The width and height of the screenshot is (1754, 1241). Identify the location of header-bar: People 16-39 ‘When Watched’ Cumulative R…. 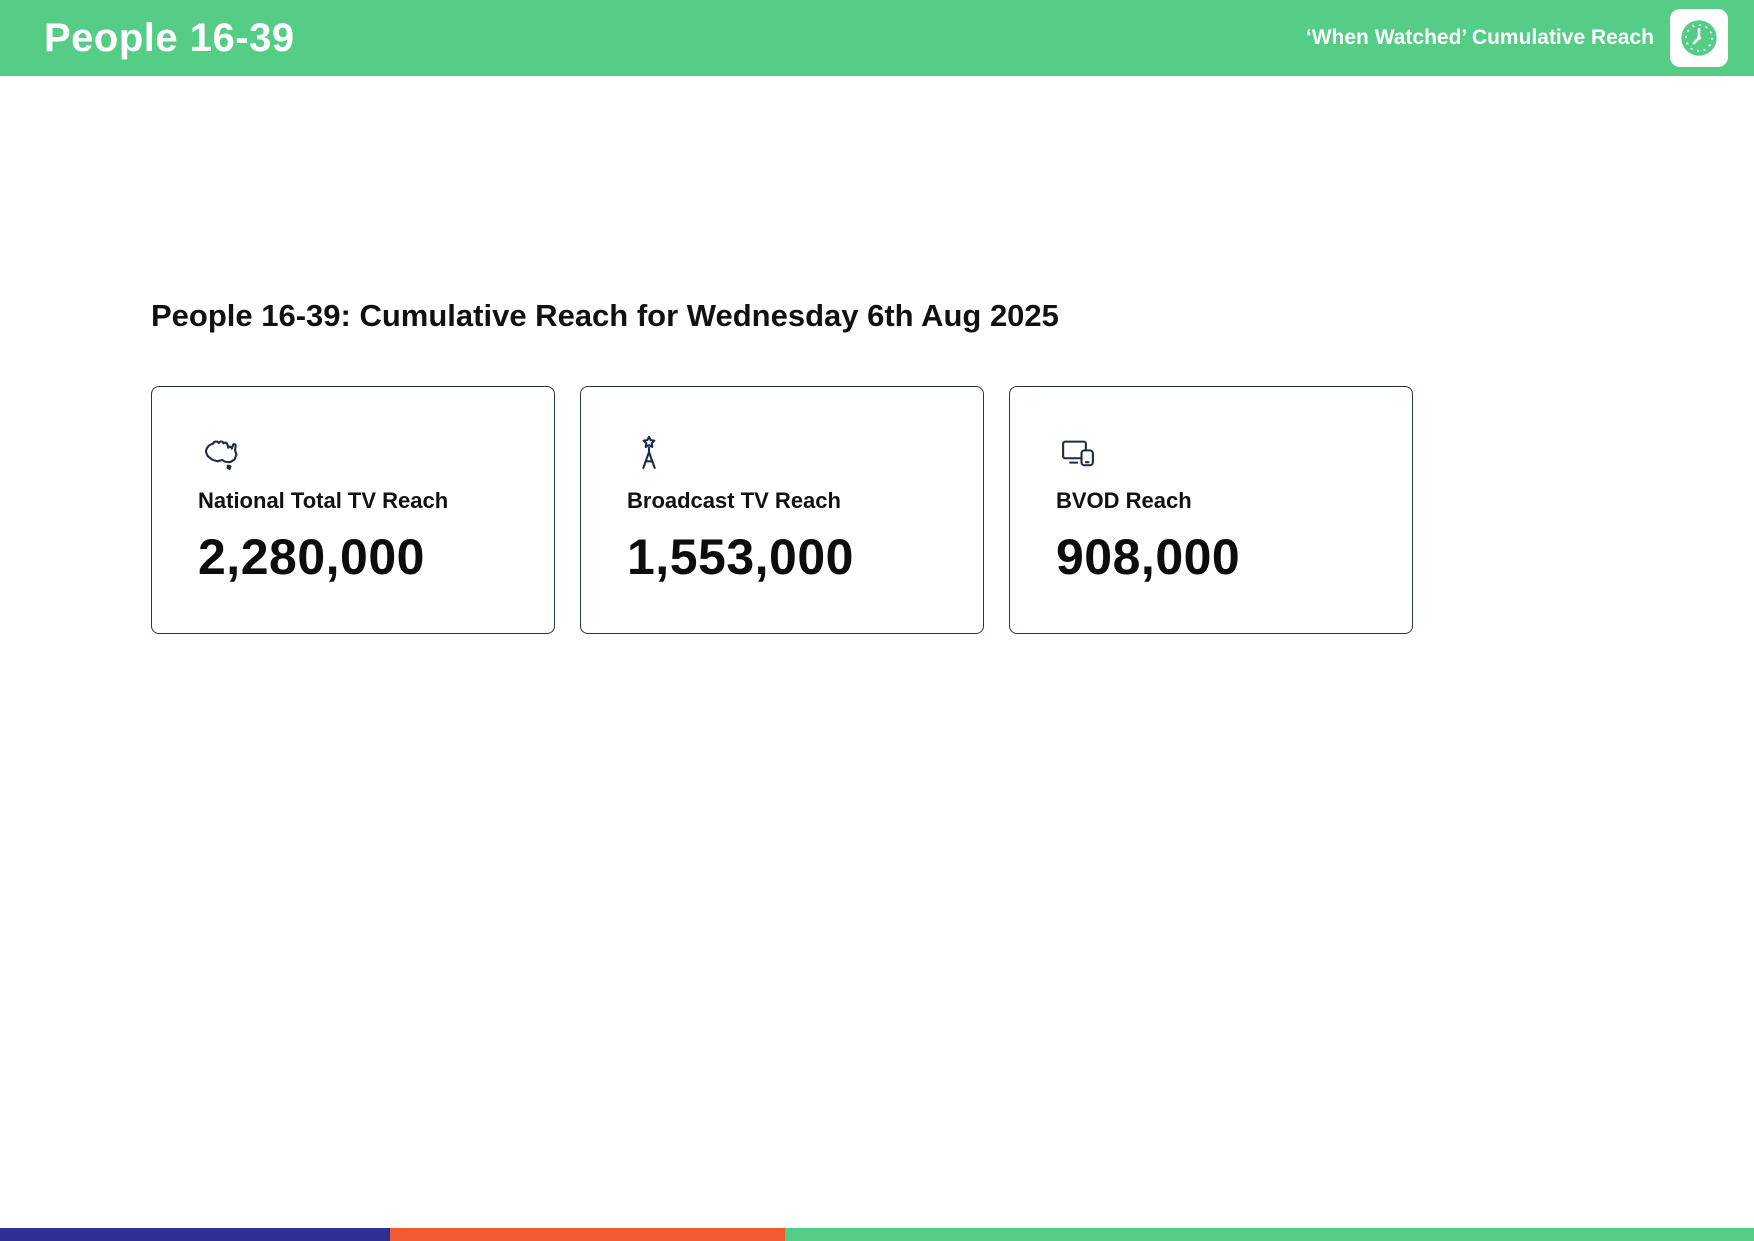
(877, 38).